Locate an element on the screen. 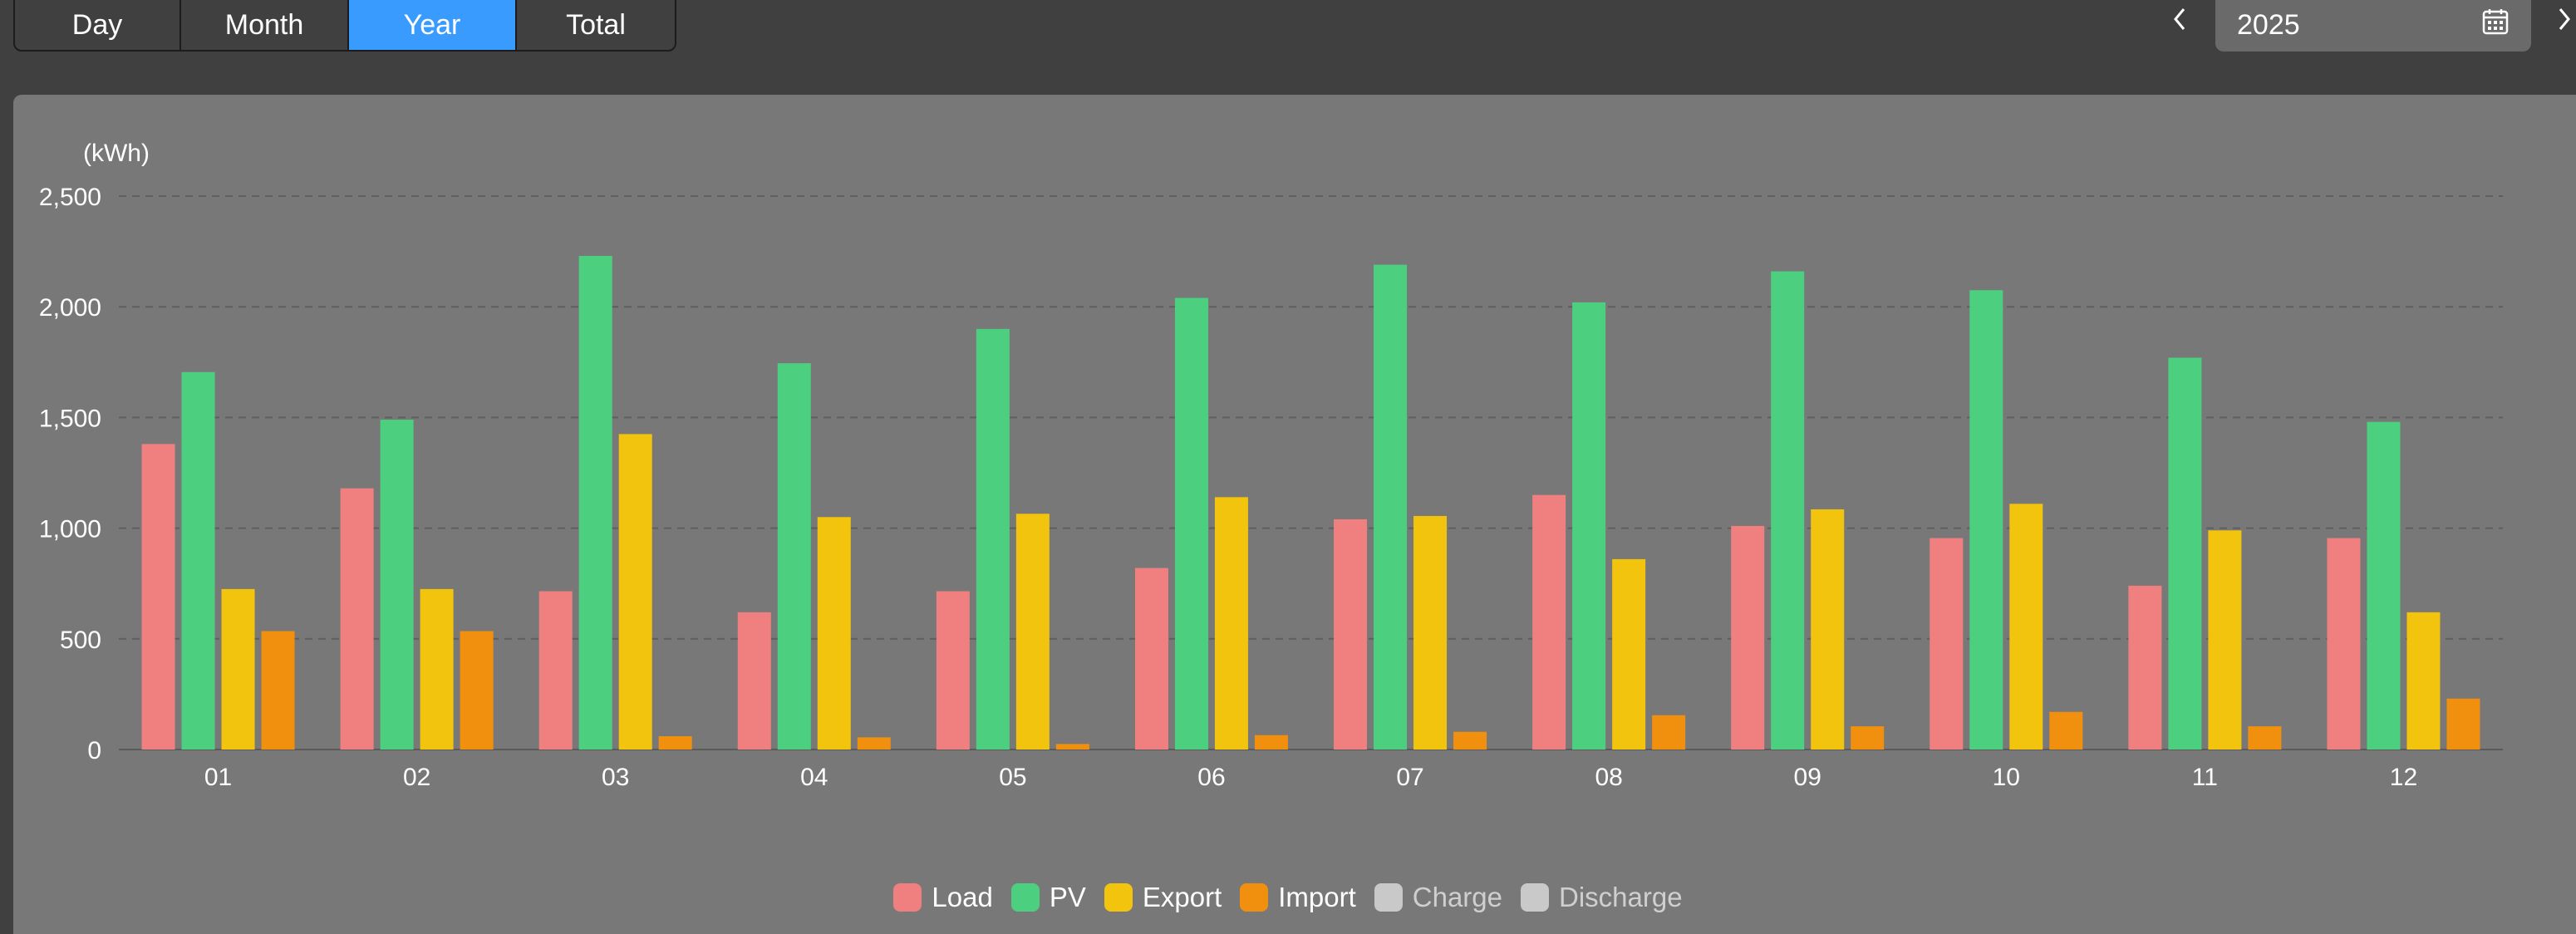  period-tabs: Day Month Year Total is located at coordinates (344, 26).